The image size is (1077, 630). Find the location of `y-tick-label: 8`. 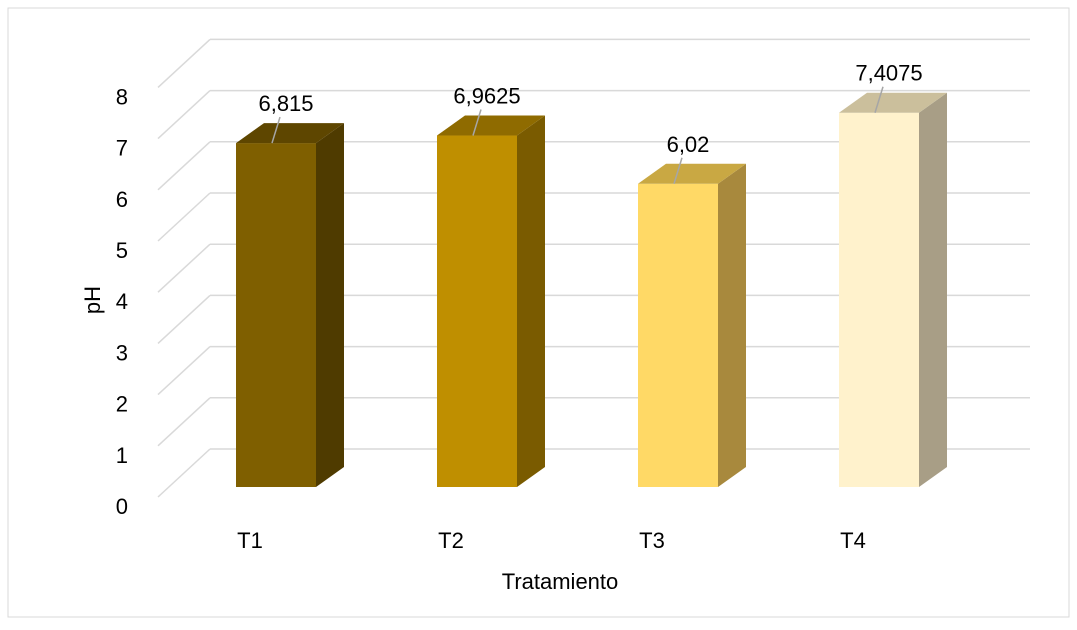

y-tick-label: 8 is located at coordinates (122, 96).